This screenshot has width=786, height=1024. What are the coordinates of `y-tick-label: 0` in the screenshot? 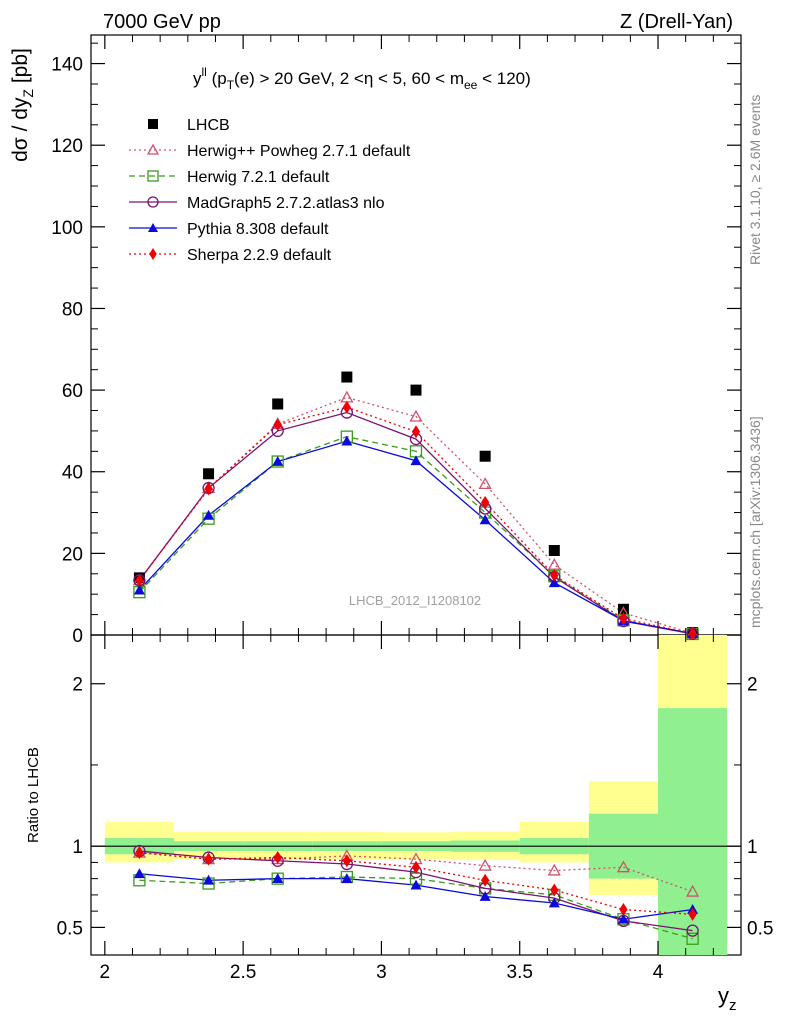 It's located at (77, 636).